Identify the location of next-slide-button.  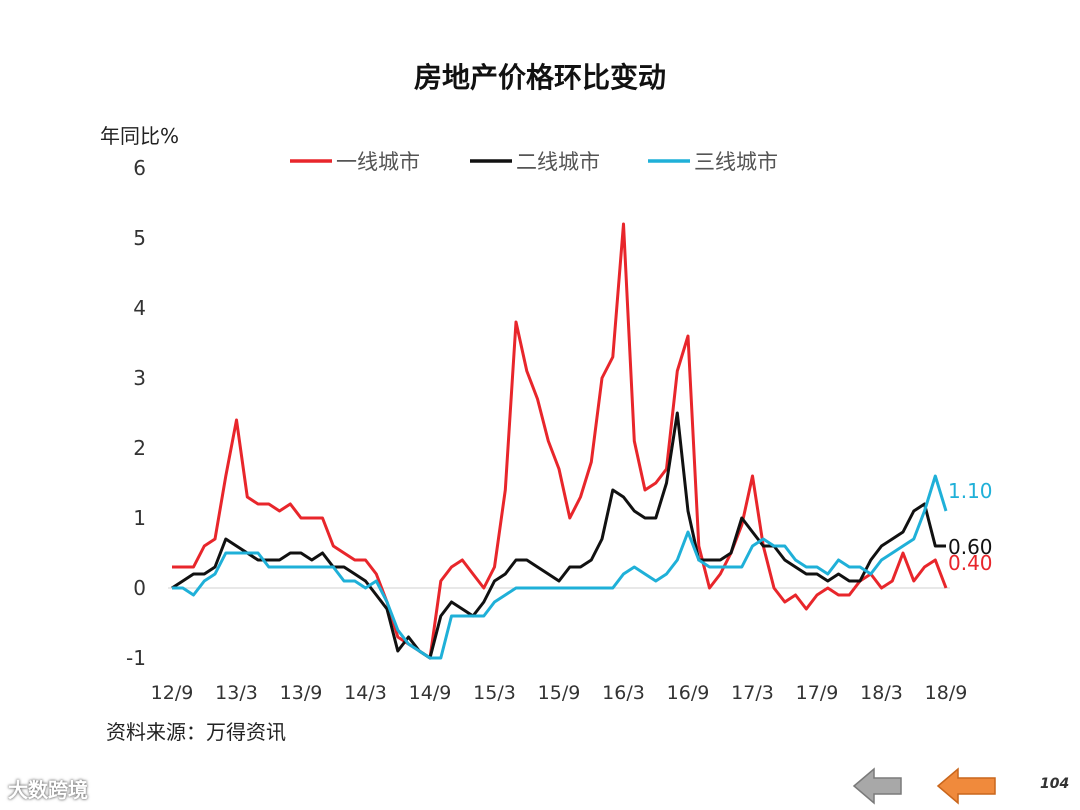
(967, 786).